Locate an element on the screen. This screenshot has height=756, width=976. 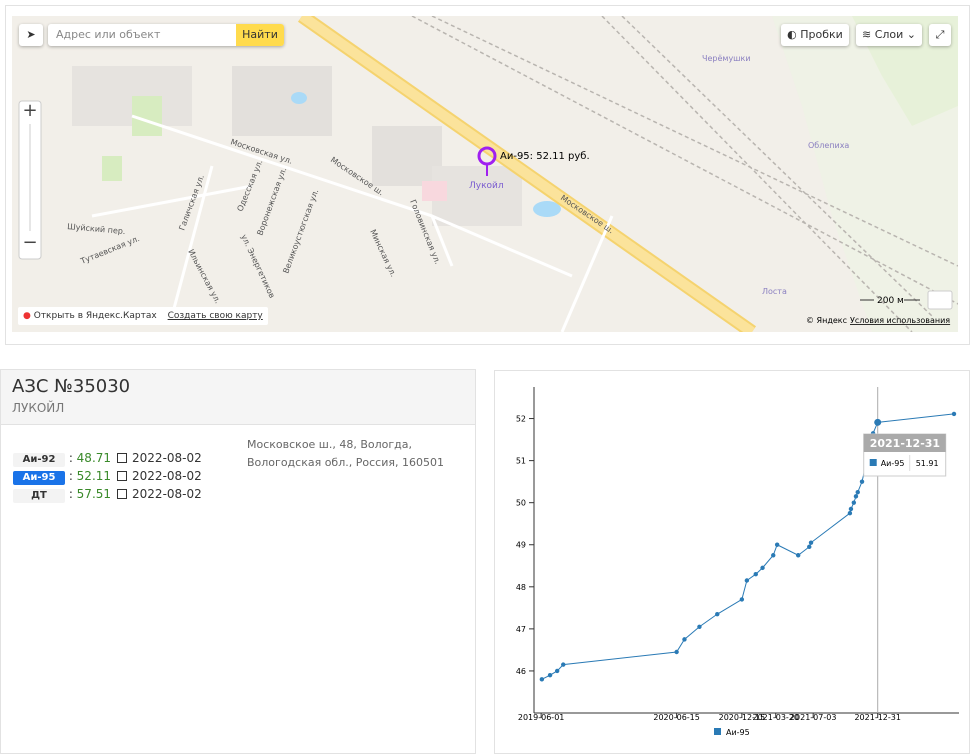
tooltip-date: 2021-12-31 is located at coordinates (905, 443).